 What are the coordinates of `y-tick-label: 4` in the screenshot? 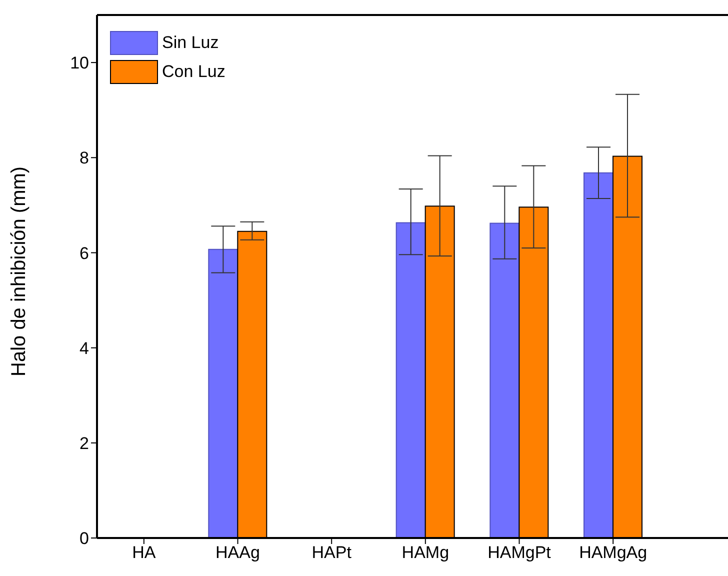 It's located at (84, 348).